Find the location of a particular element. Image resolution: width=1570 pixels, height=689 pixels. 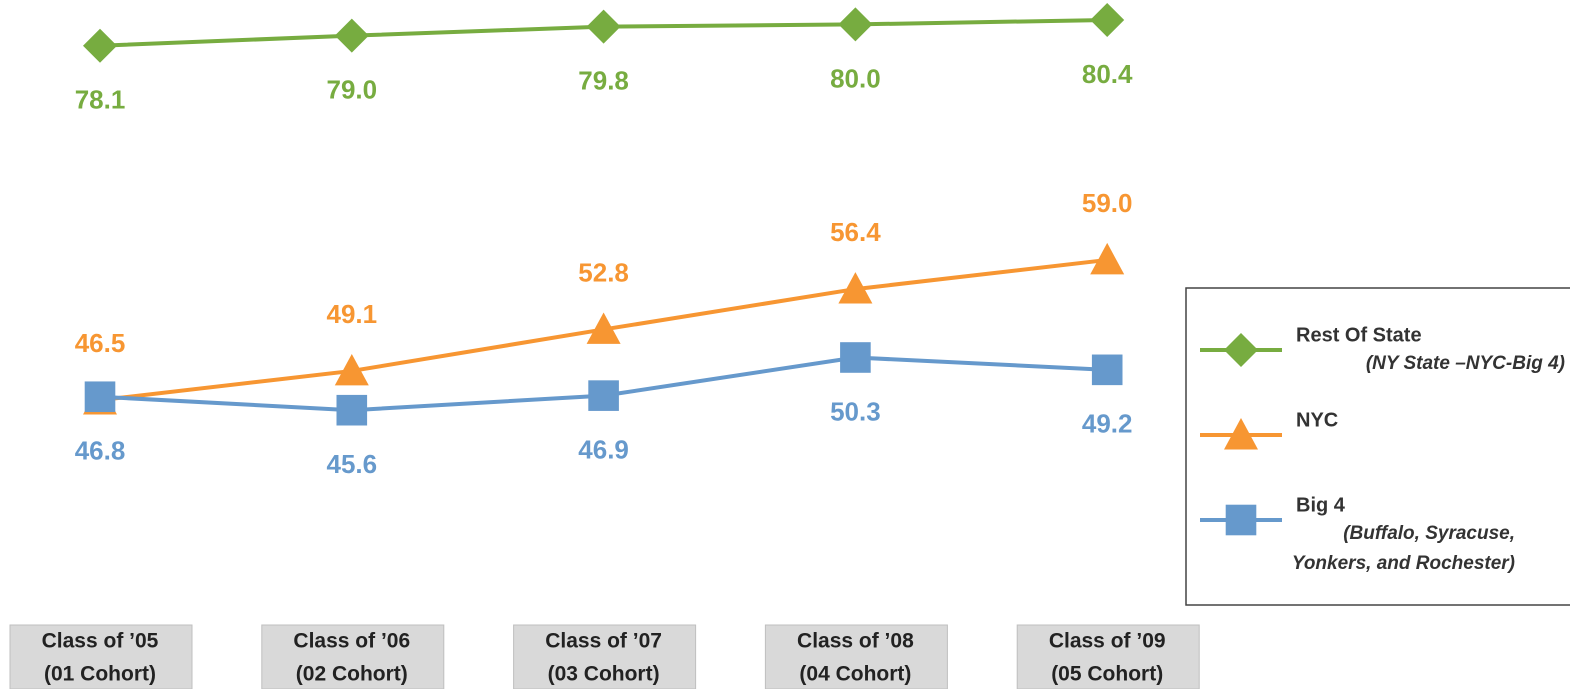

data-label: 46.9 is located at coordinates (603, 449).